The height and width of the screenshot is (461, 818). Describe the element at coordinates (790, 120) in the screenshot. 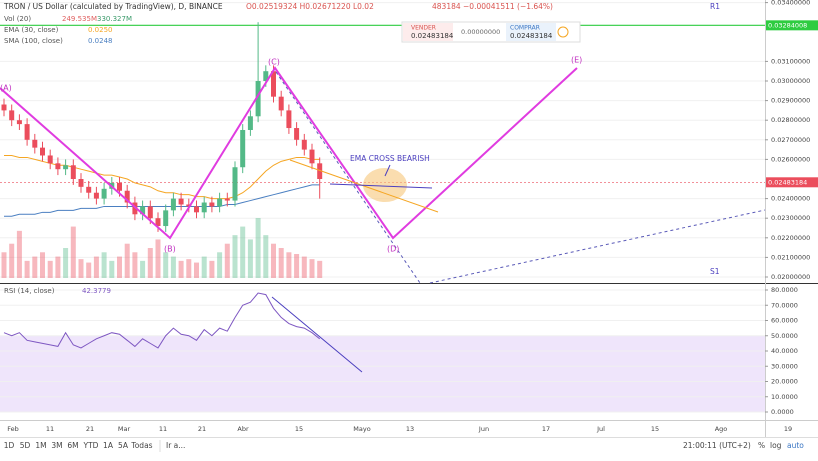

I see `y-tick-label: 0.02800000` at that location.